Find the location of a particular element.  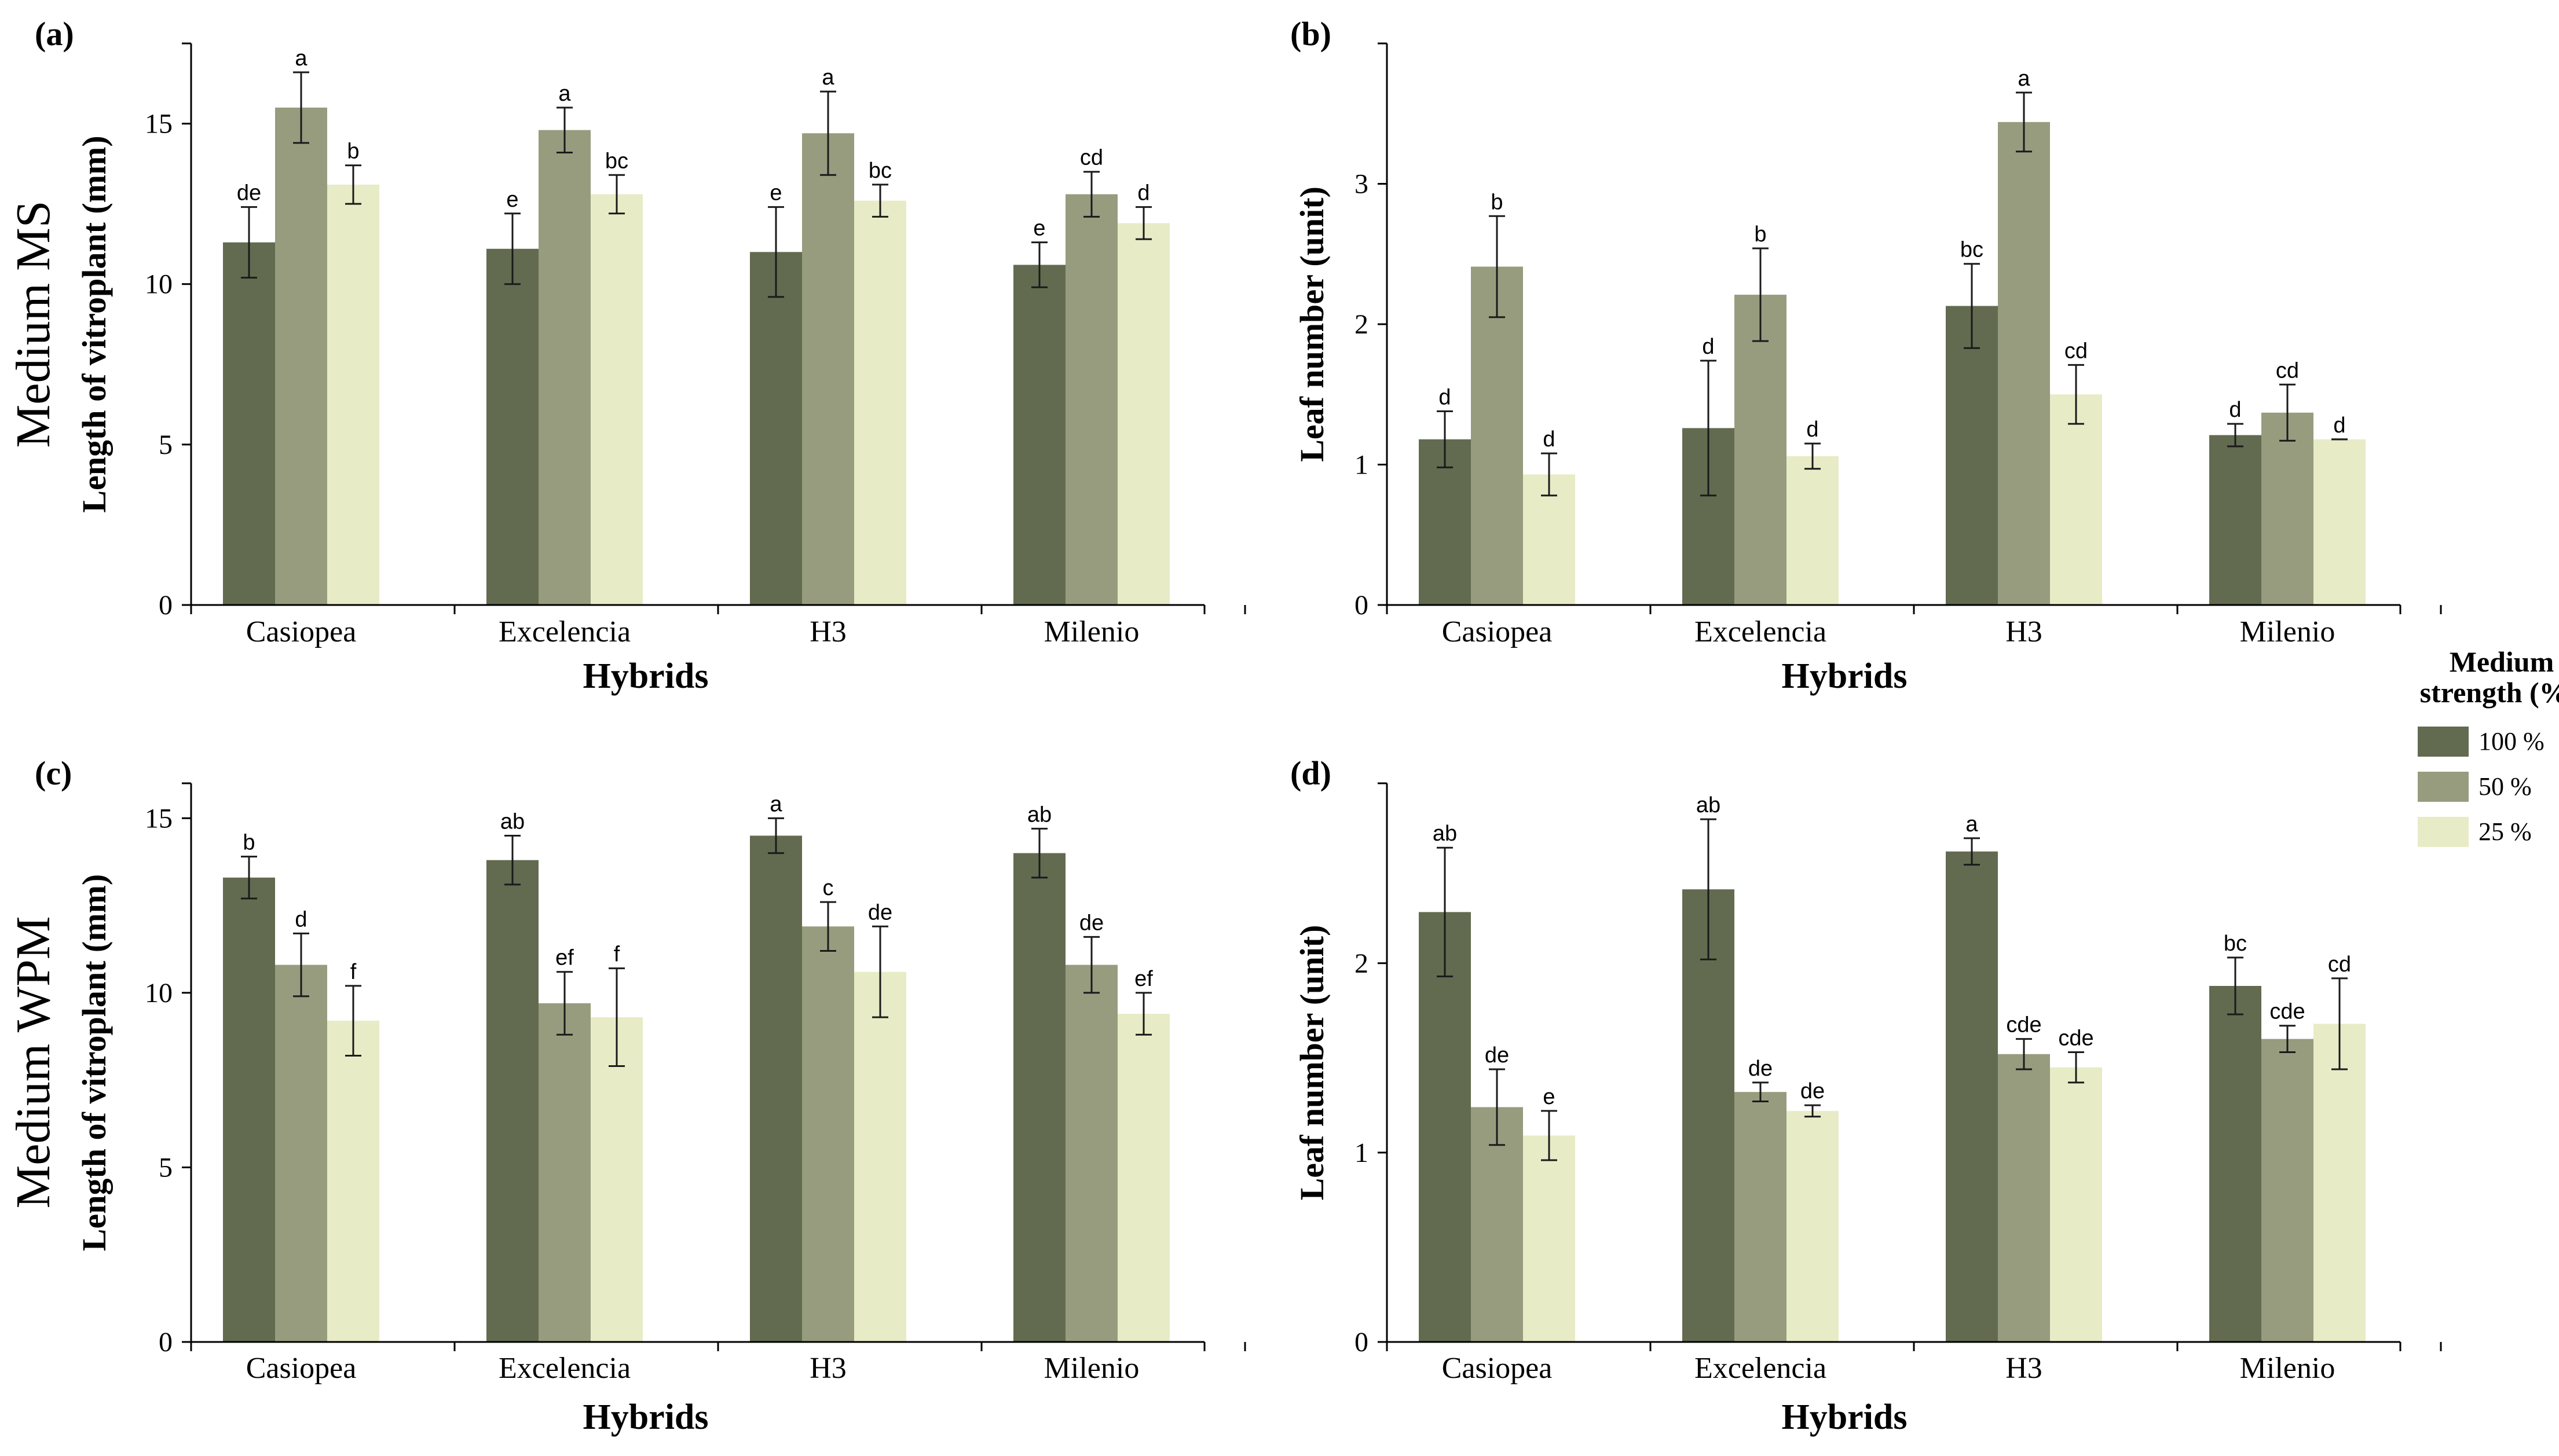

y-tick-label: 10 is located at coordinates (159, 284).